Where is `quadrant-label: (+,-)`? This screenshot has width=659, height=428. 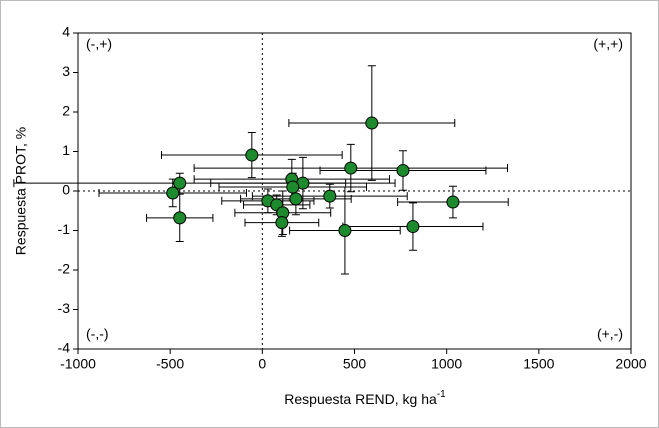
quadrant-label: (+,-) is located at coordinates (610, 334).